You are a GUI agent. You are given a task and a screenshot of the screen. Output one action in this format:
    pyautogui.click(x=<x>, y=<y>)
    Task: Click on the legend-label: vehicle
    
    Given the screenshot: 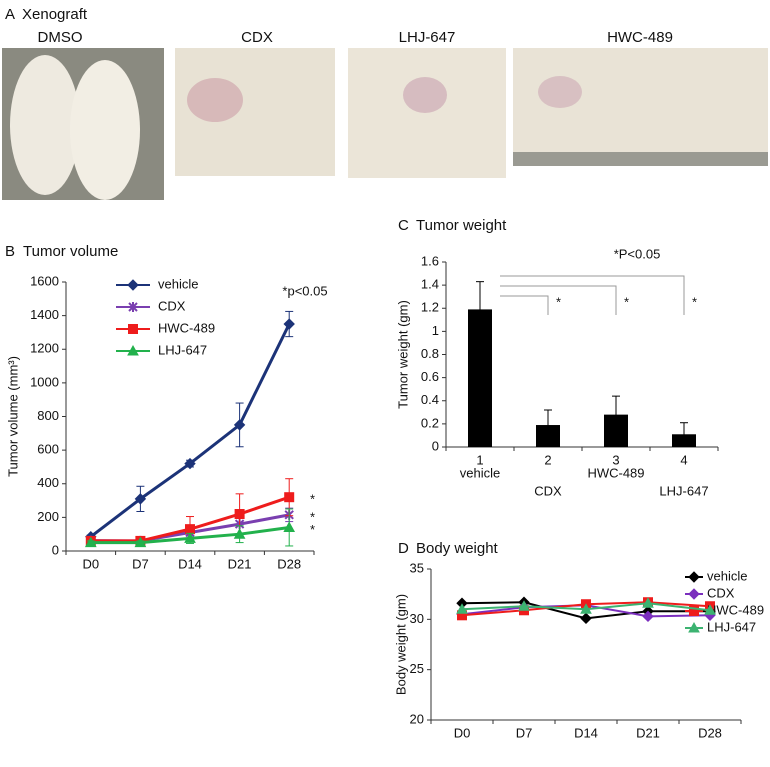 What is the action you would take?
    pyautogui.click(x=727, y=575)
    